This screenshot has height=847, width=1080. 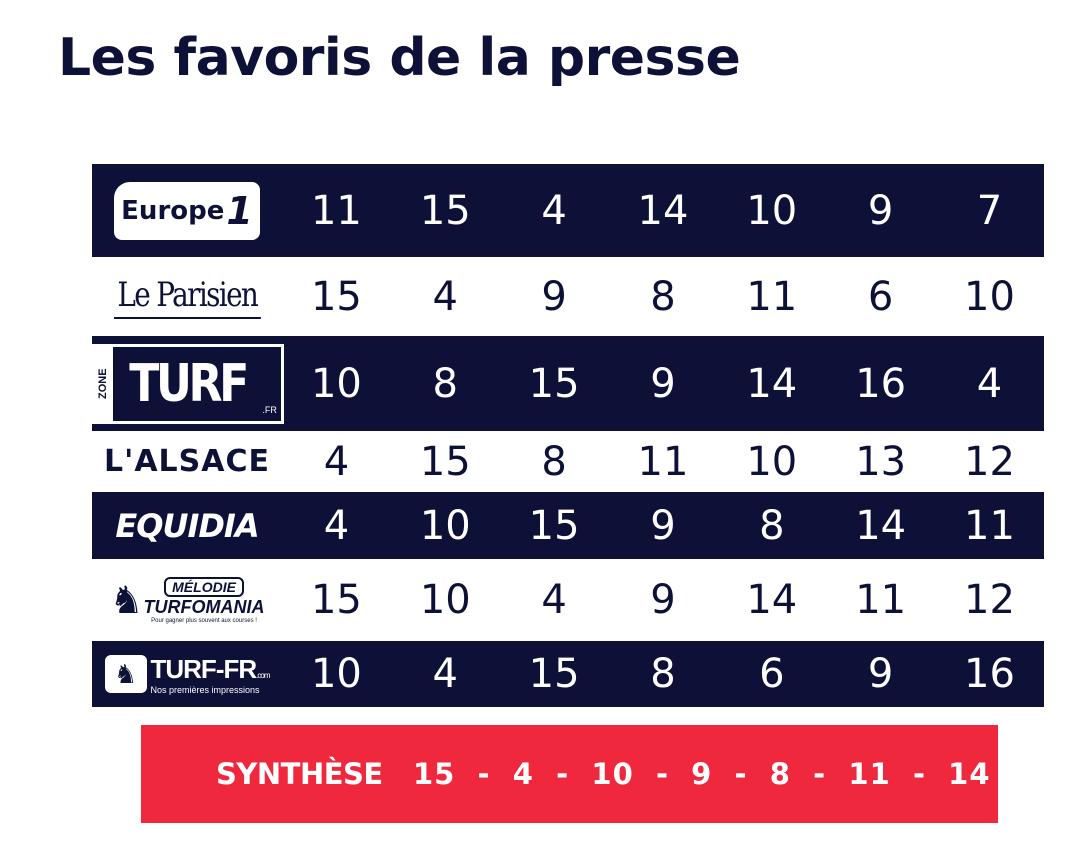 I want to click on zone-turf-logo-turf: TURF, so click(x=189, y=383).